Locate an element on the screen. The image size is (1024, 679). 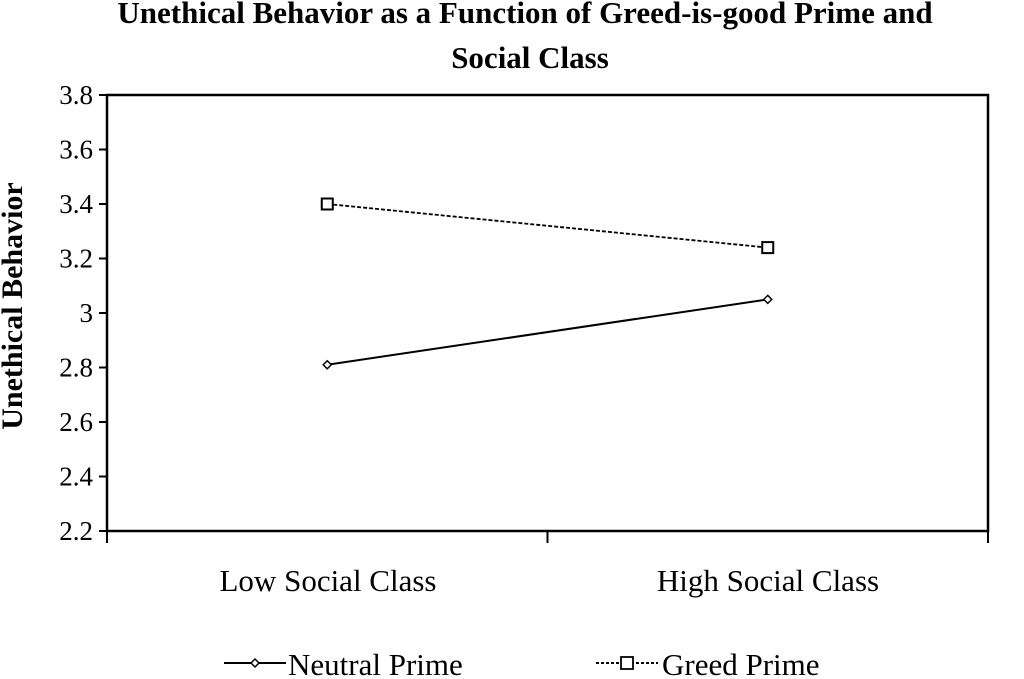
y-tick-label: 3.2 is located at coordinates (76, 259).